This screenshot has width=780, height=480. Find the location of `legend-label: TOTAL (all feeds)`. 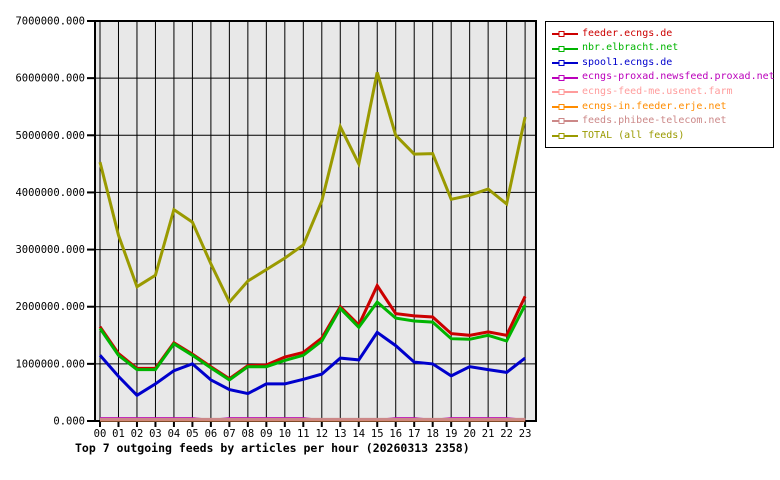

legend-label: TOTAL (all feeds) is located at coordinates (633, 135).